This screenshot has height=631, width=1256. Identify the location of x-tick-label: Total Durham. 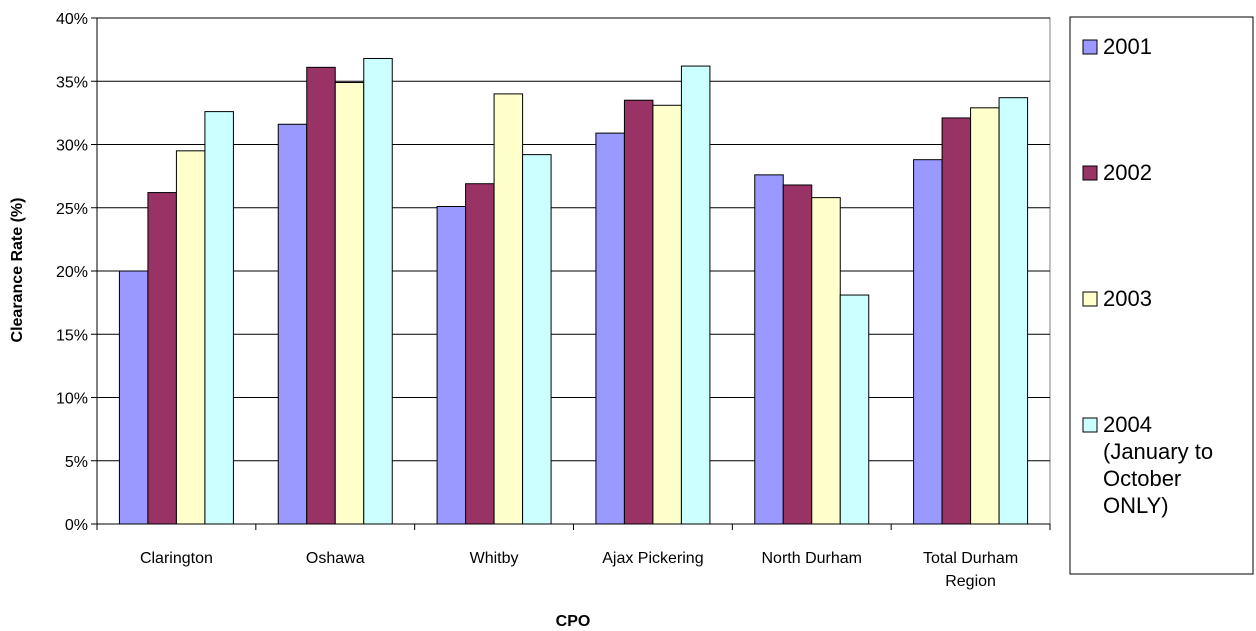
(970, 558).